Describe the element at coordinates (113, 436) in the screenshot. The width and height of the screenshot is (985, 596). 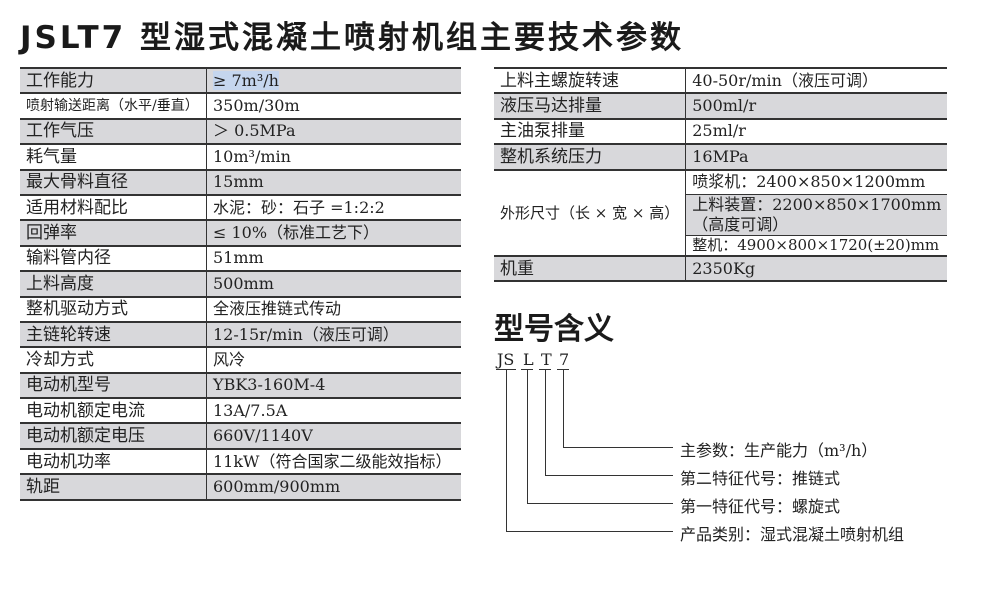
I see `spec-label: 电动机额定电压` at that location.